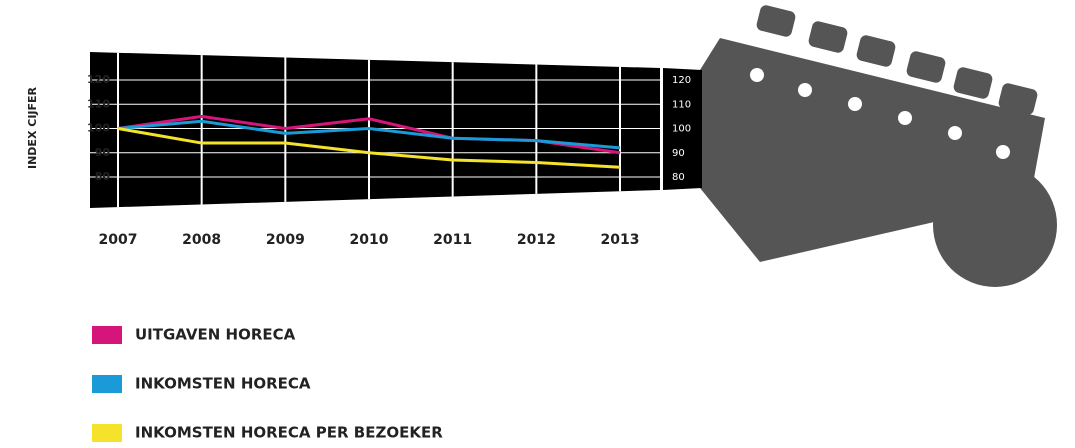 The width and height of the screenshot is (1075, 448). Describe the element at coordinates (285, 240) in the screenshot. I see `x-tick-label: 2009` at that location.